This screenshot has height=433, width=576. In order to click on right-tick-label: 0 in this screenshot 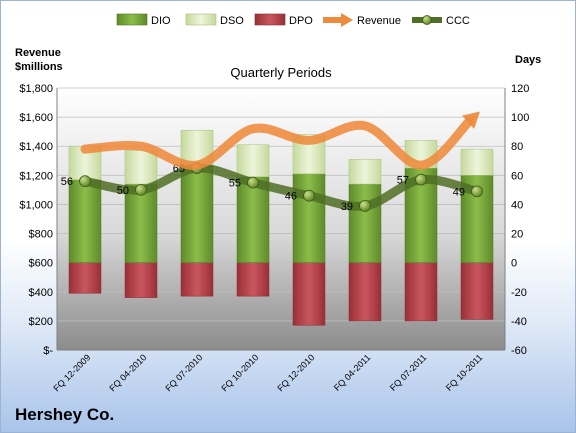, I will do `click(514, 264)`.